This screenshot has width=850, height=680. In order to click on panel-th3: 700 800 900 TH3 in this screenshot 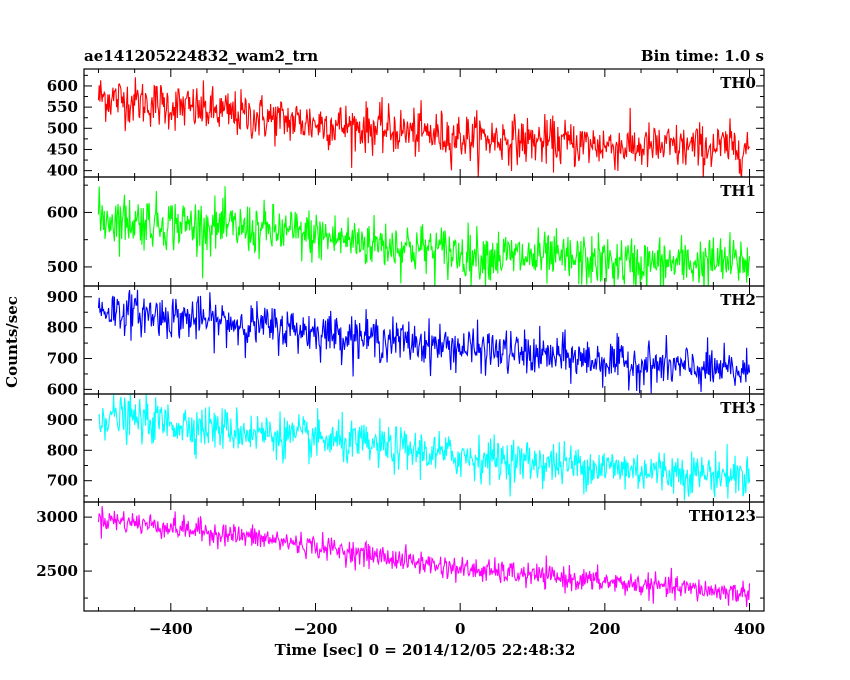, I will do `click(406, 448)`.